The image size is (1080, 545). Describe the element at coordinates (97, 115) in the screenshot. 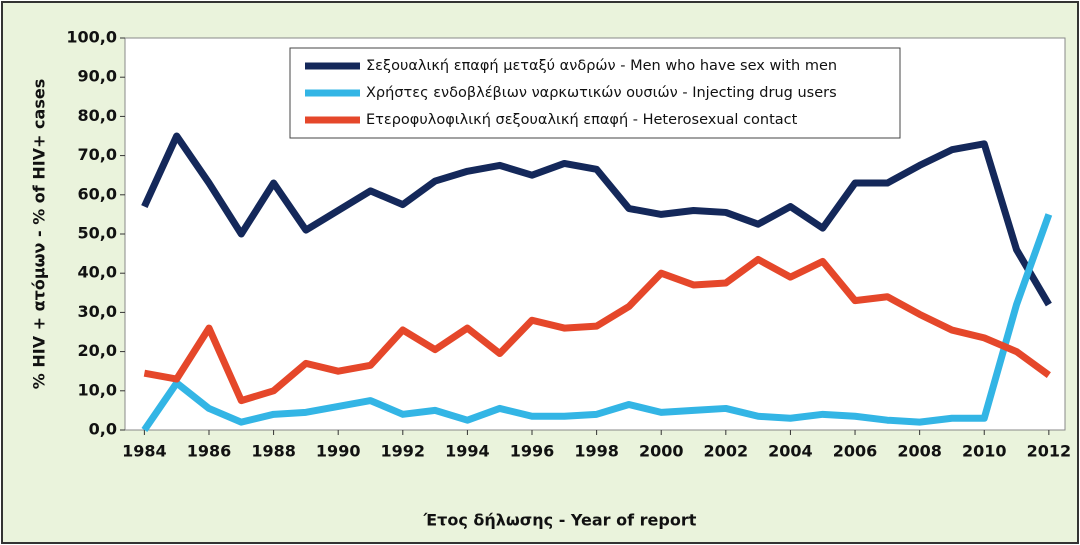

I see `y-tick-label: 80,0` at that location.